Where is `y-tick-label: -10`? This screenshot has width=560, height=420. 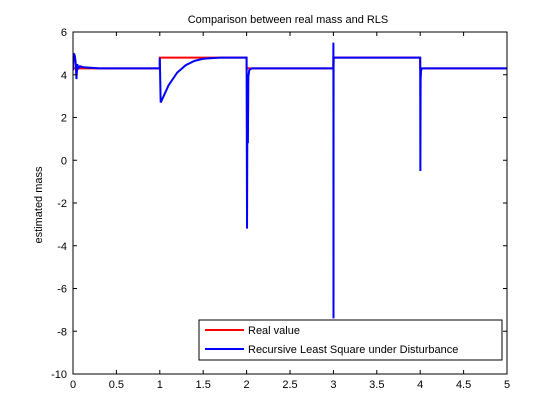 y-tick-label: -10 is located at coordinates (59, 375).